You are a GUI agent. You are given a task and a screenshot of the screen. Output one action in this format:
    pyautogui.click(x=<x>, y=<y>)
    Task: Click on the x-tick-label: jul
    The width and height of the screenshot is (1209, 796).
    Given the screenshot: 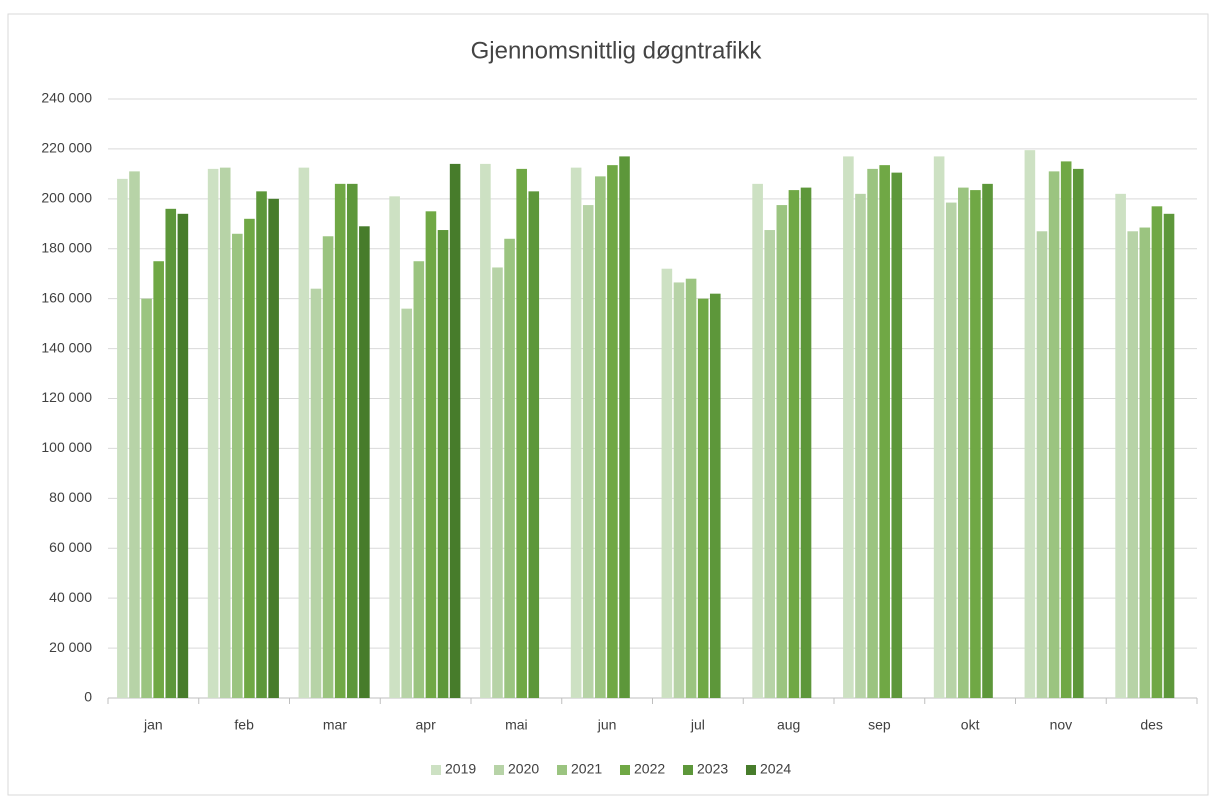 What is the action you would take?
    pyautogui.click(x=697, y=725)
    